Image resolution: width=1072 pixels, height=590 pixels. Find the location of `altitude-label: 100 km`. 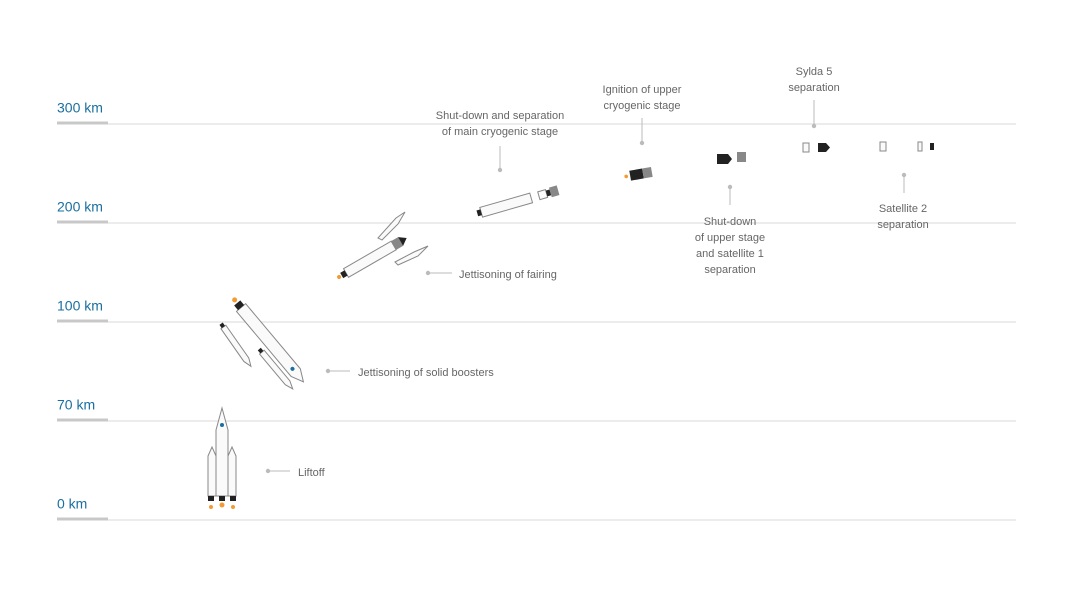

altitude-label: 100 km is located at coordinates (80, 306).